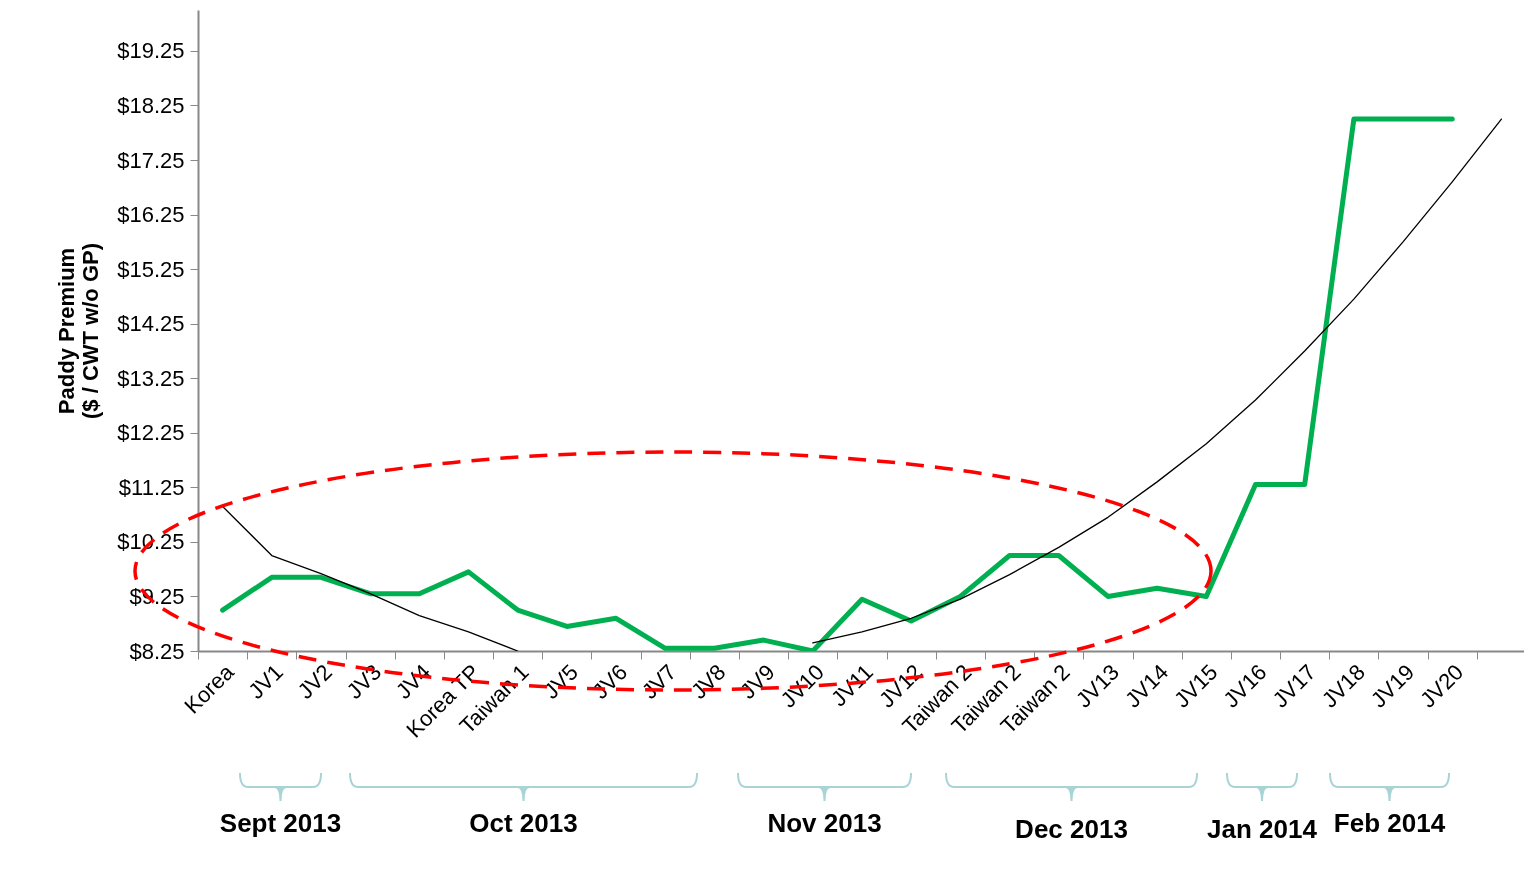 Image resolution: width=1524 pixels, height=880 pixels. What do you see at coordinates (79, 331) in the screenshot?
I see `y-axis-title: Paddy Premium ($ / CWT w/o GP)` at bounding box center [79, 331].